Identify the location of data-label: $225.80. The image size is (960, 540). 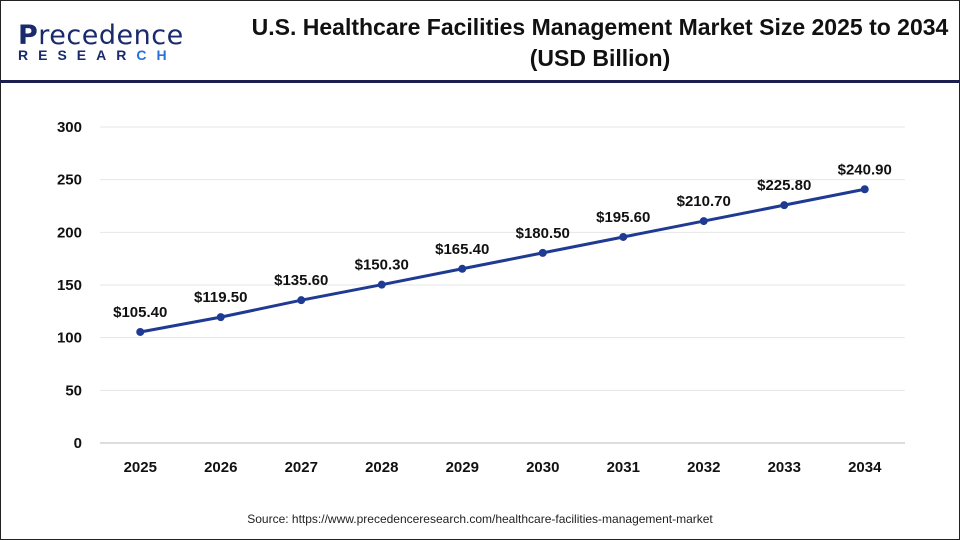
(784, 185).